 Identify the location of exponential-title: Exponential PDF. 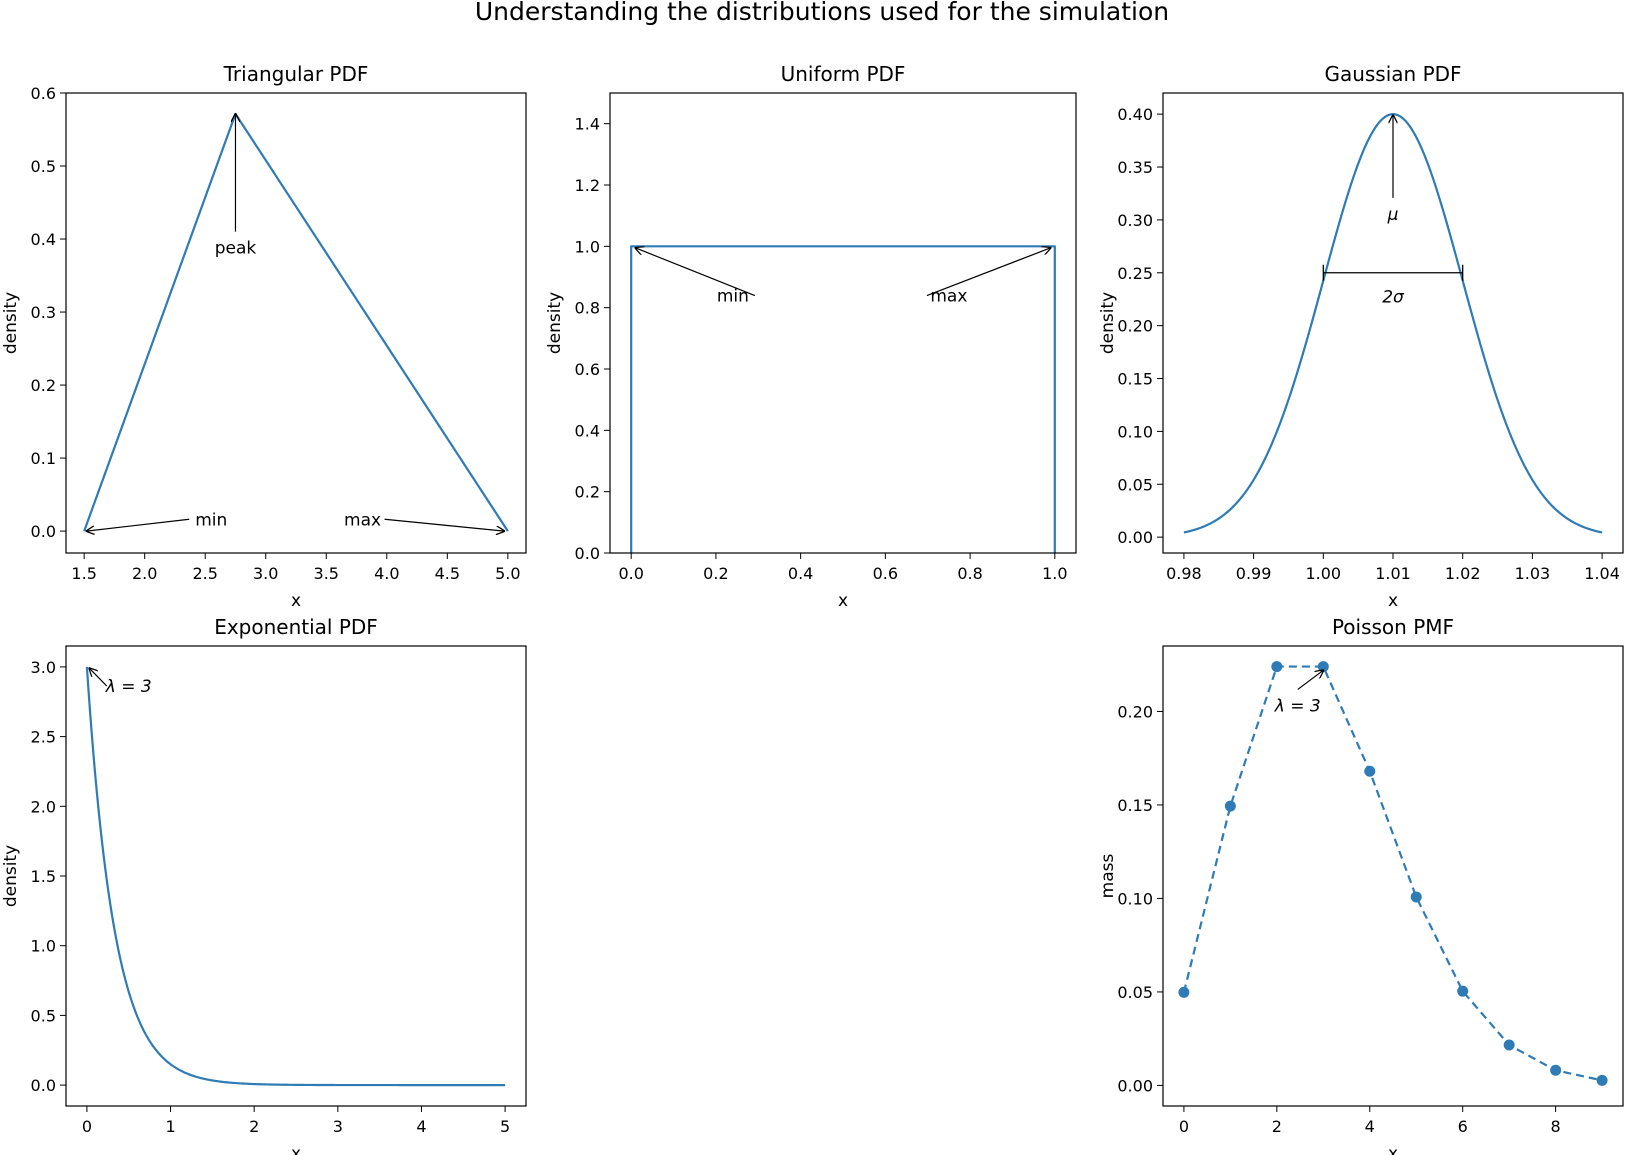
(296, 627).